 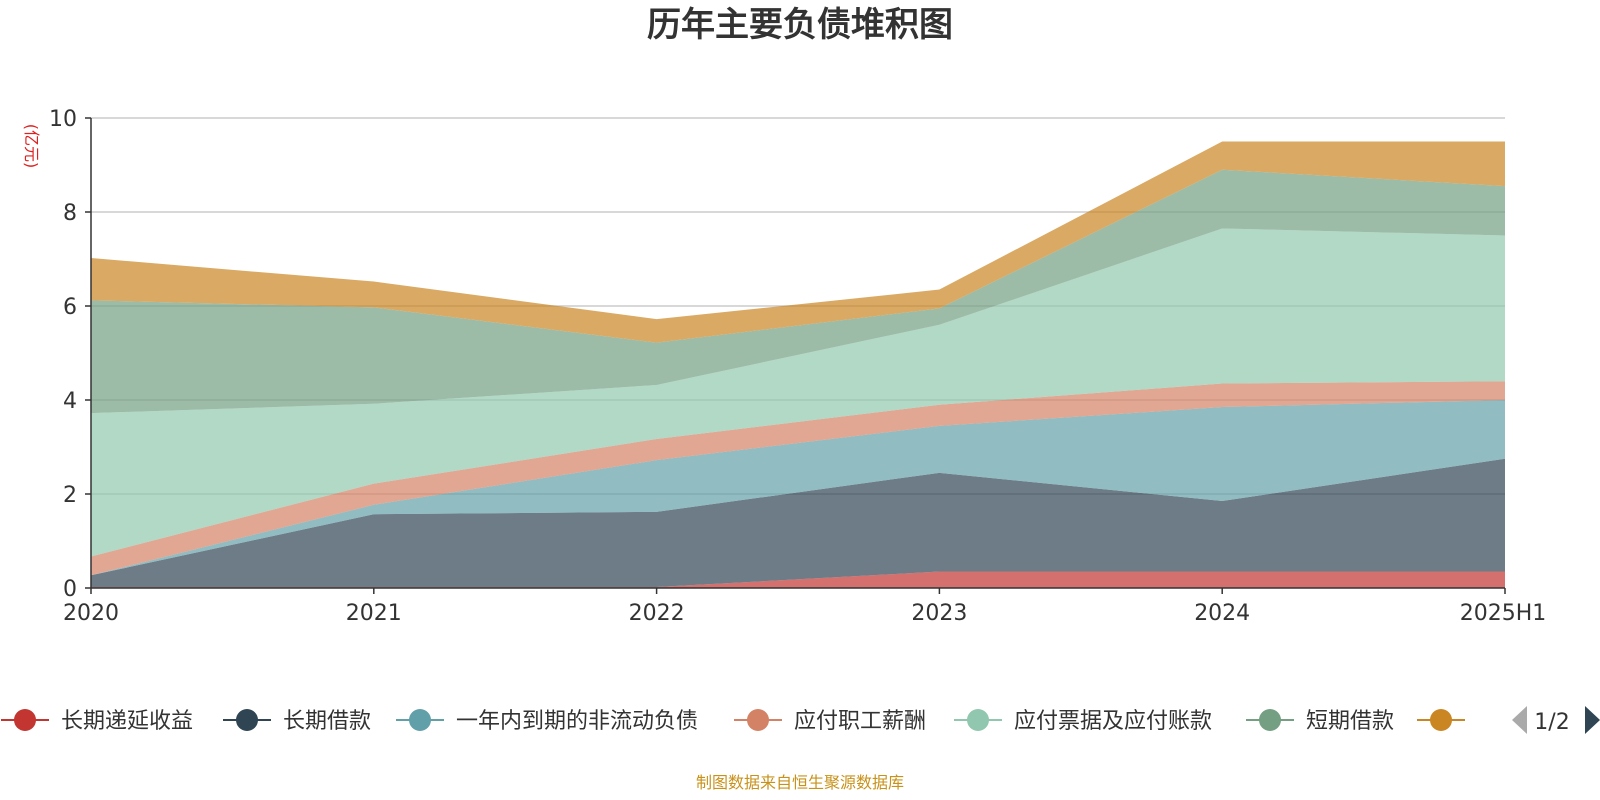 I want to click on legend-item-4: 应付票据及应付账款, so click(x=1083, y=721).